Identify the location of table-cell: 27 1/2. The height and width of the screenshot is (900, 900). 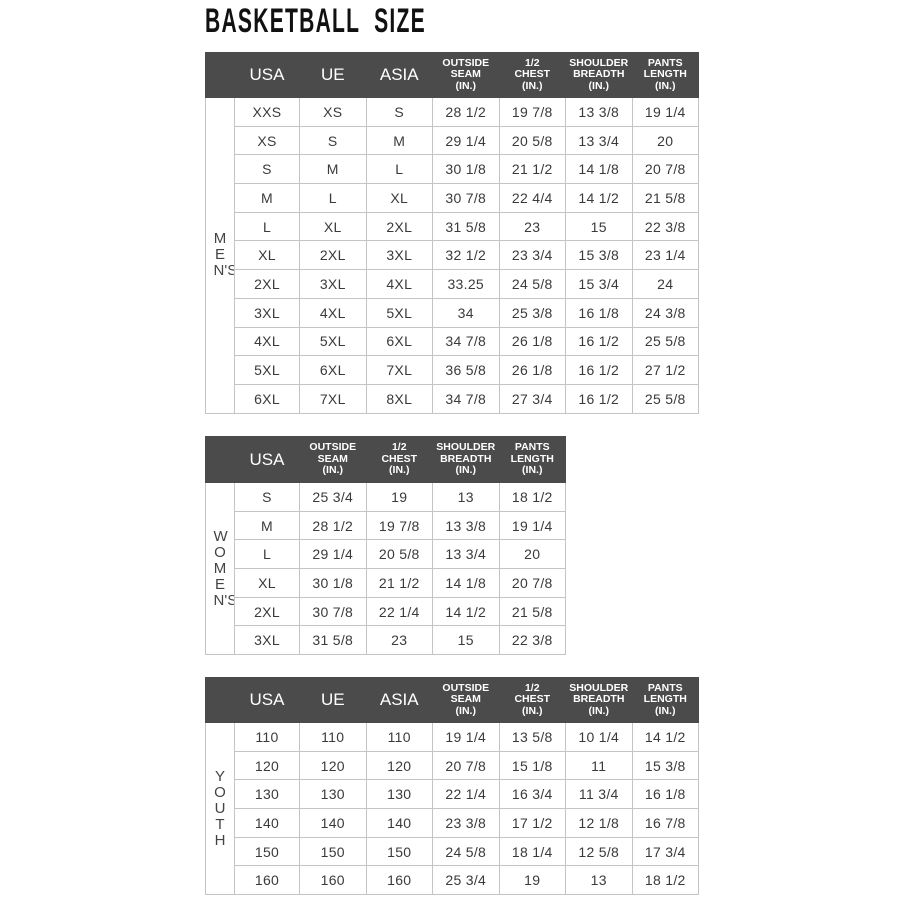
(665, 370).